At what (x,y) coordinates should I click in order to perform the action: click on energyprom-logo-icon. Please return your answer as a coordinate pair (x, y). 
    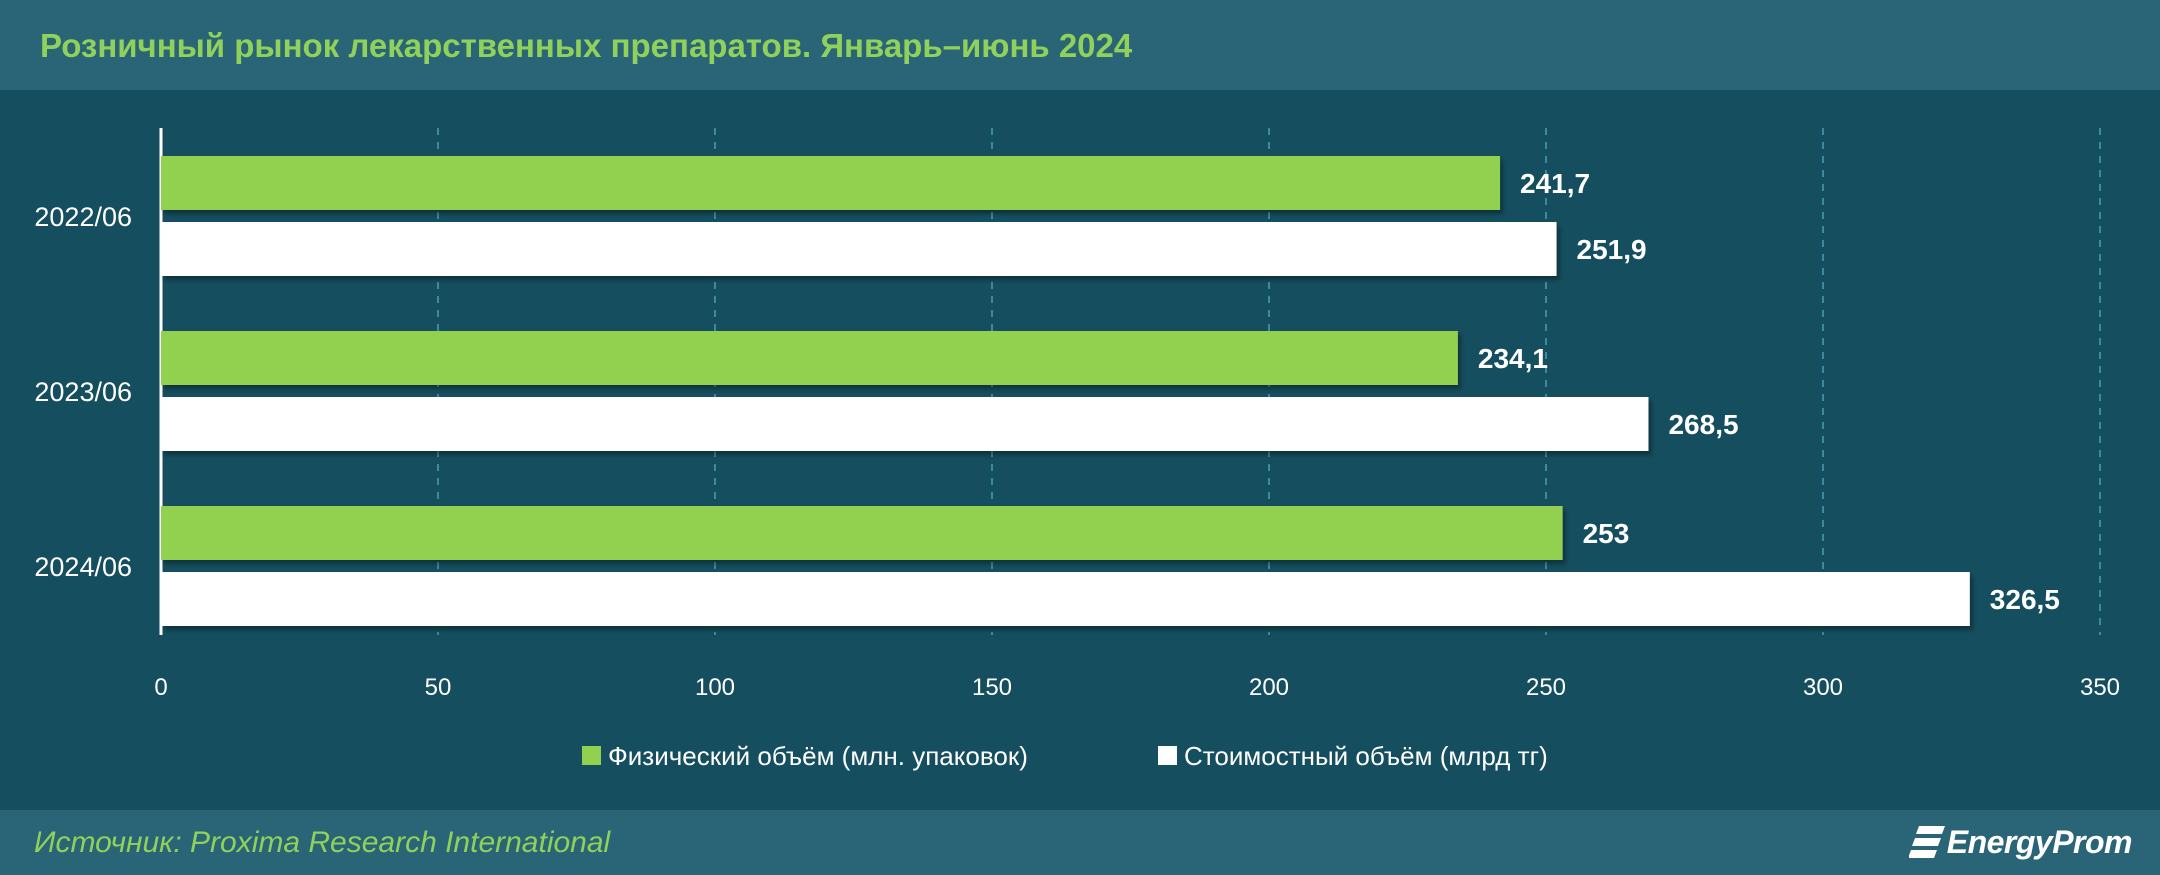
    Looking at the image, I should click on (1926, 842).